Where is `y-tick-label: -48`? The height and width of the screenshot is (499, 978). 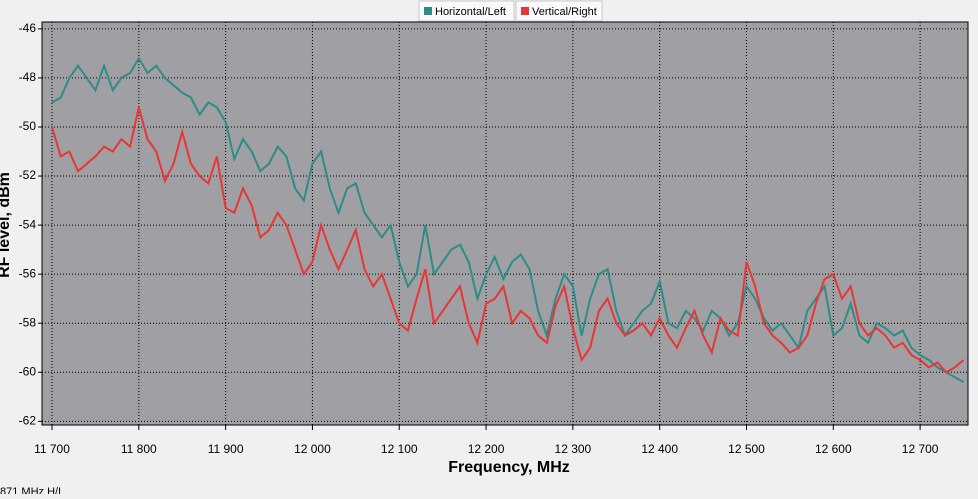
y-tick-label: -48 is located at coordinates (28, 77).